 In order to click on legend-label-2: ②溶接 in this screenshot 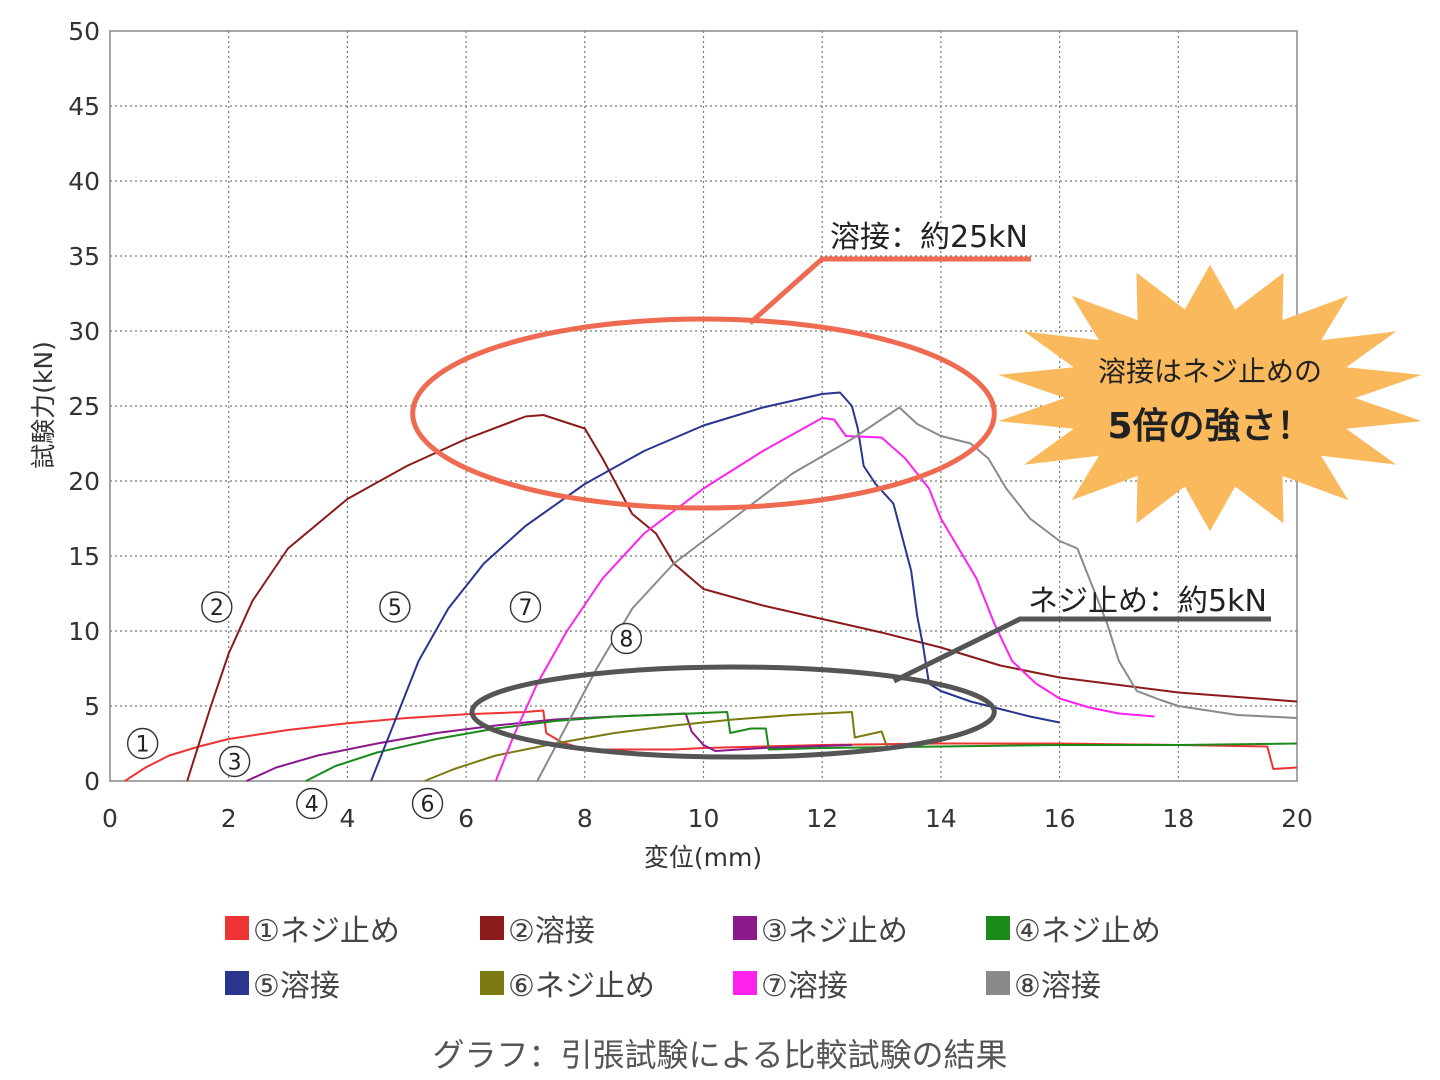, I will do `click(551, 931)`.